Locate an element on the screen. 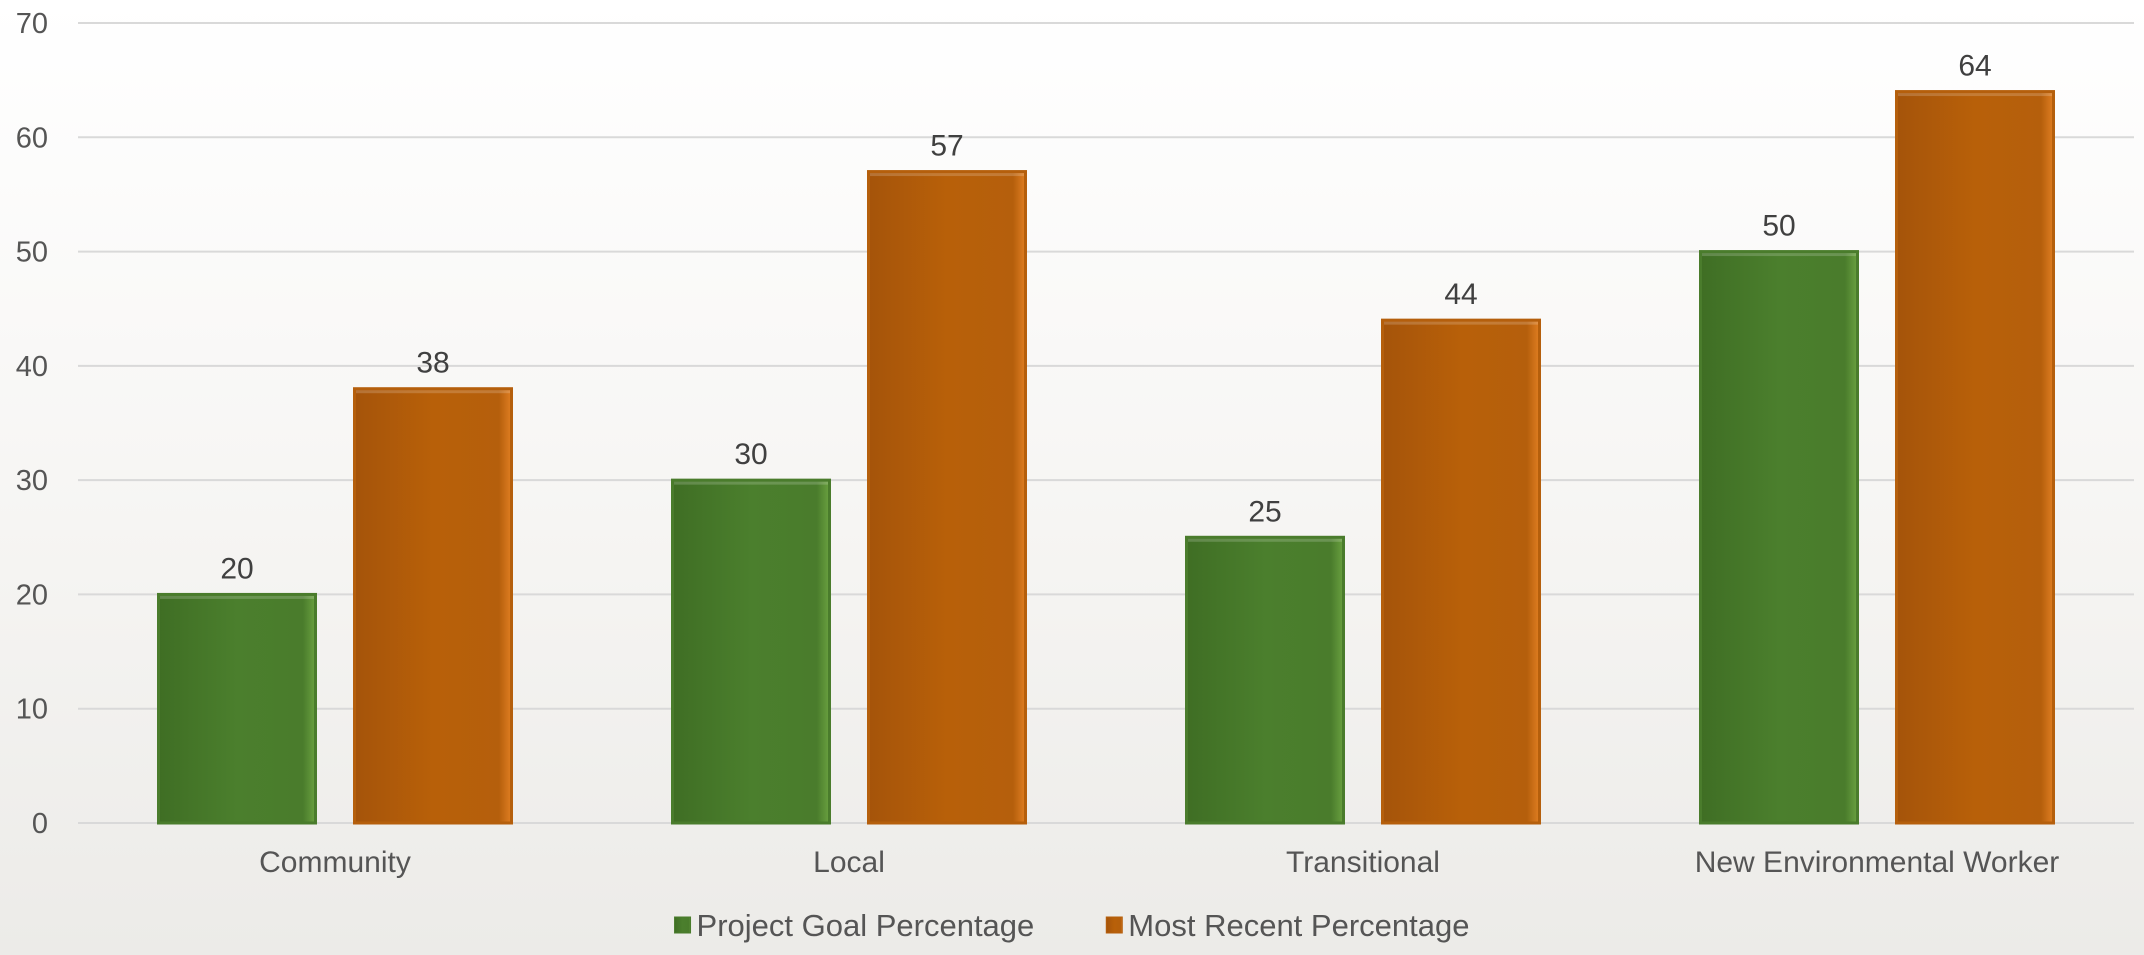 The width and height of the screenshot is (2144, 955). data-label: 44 is located at coordinates (1460, 294).